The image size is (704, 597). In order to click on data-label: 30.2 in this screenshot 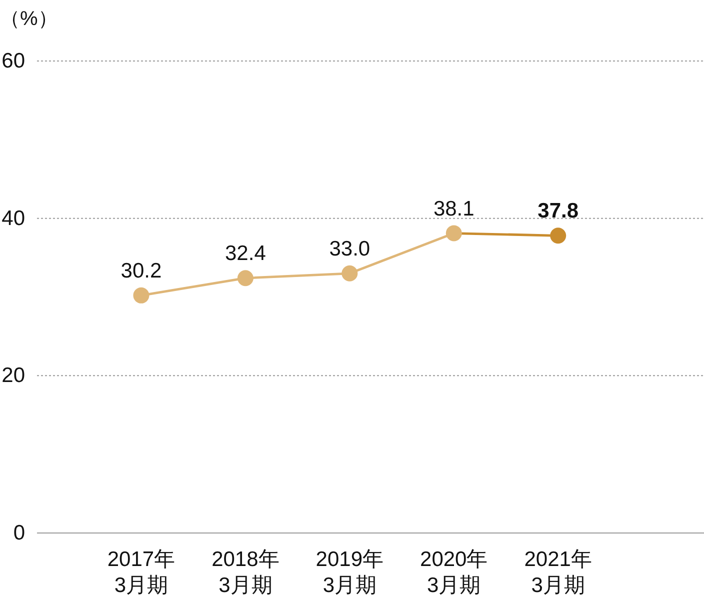, I will do `click(141, 270)`.